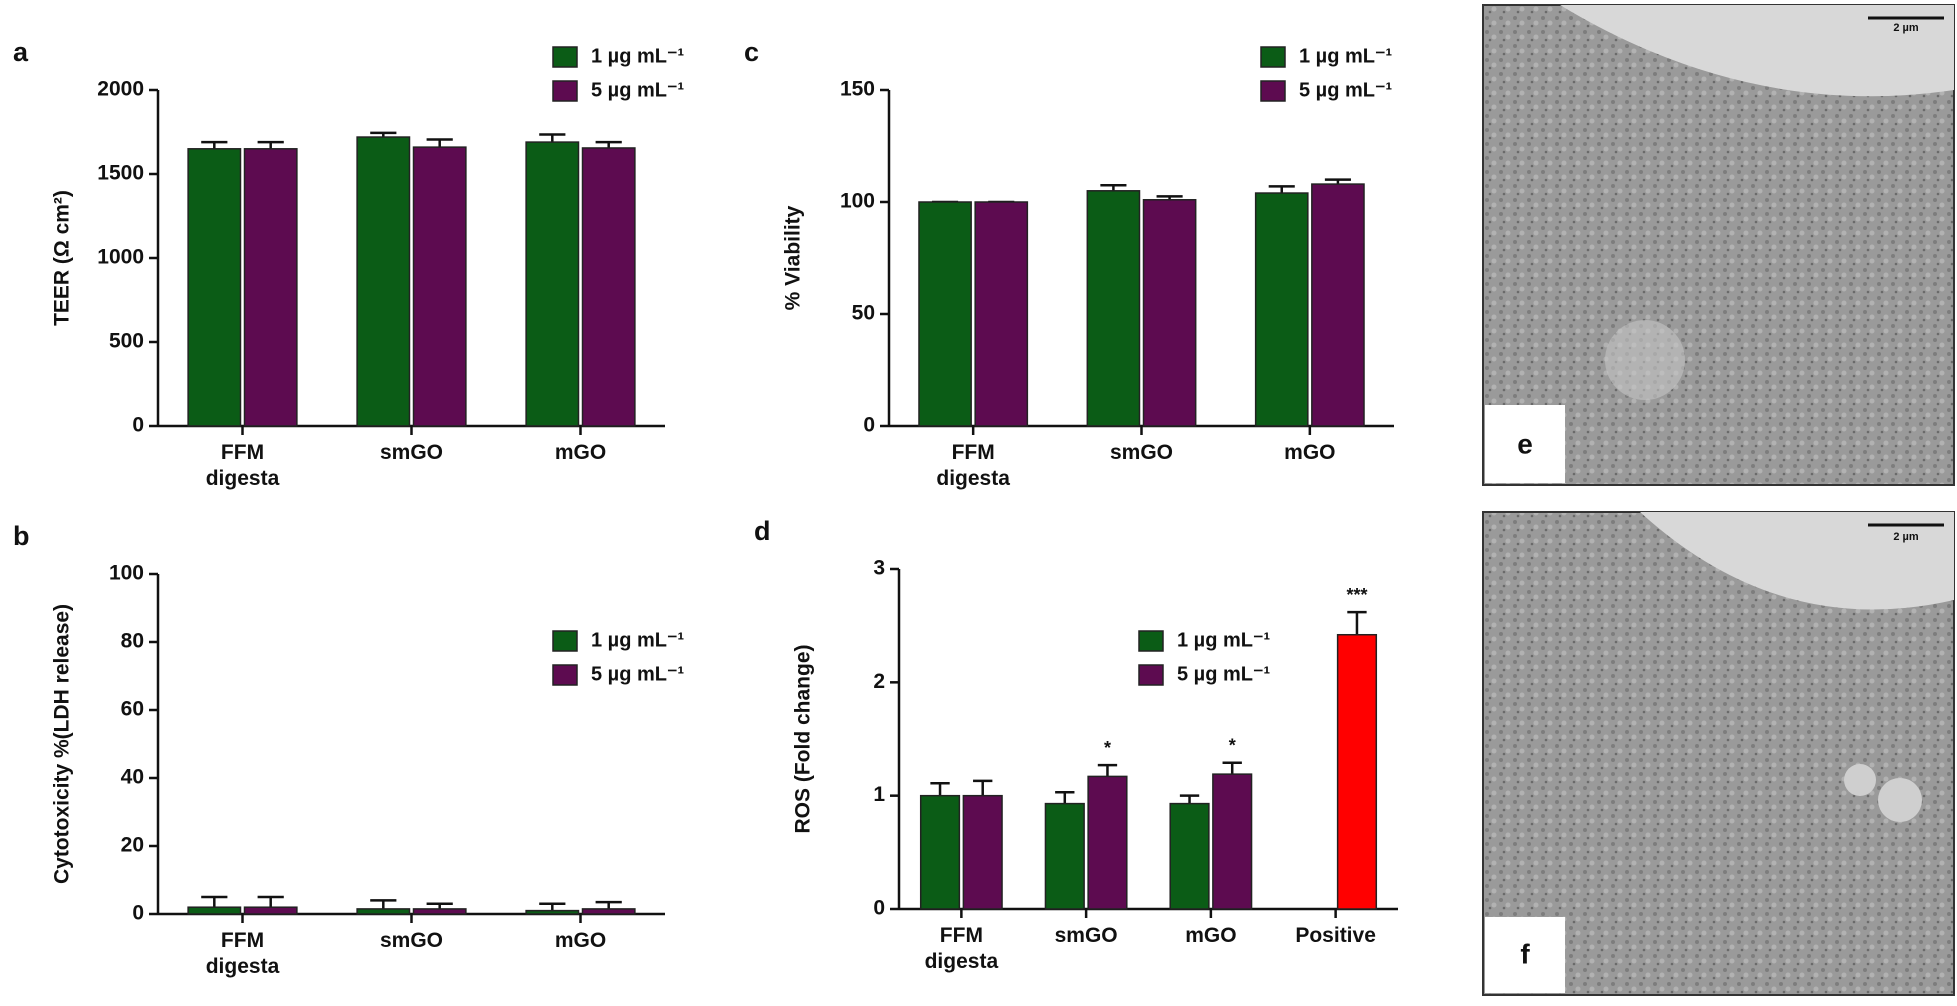  Describe the element at coordinates (879, 794) in the screenshot. I see `y-tick-label: 1` at that location.